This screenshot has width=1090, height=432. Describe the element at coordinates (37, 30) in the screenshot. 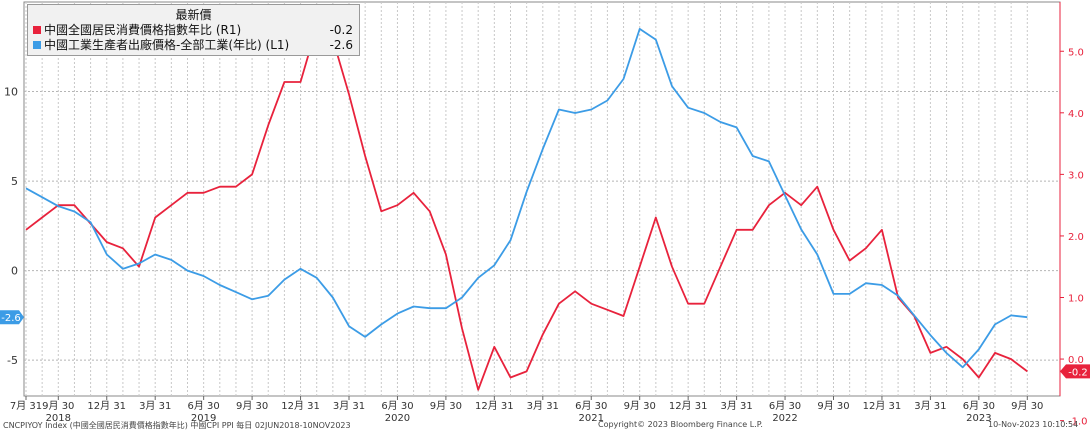

I see `legend-swatch-cpi` at that location.